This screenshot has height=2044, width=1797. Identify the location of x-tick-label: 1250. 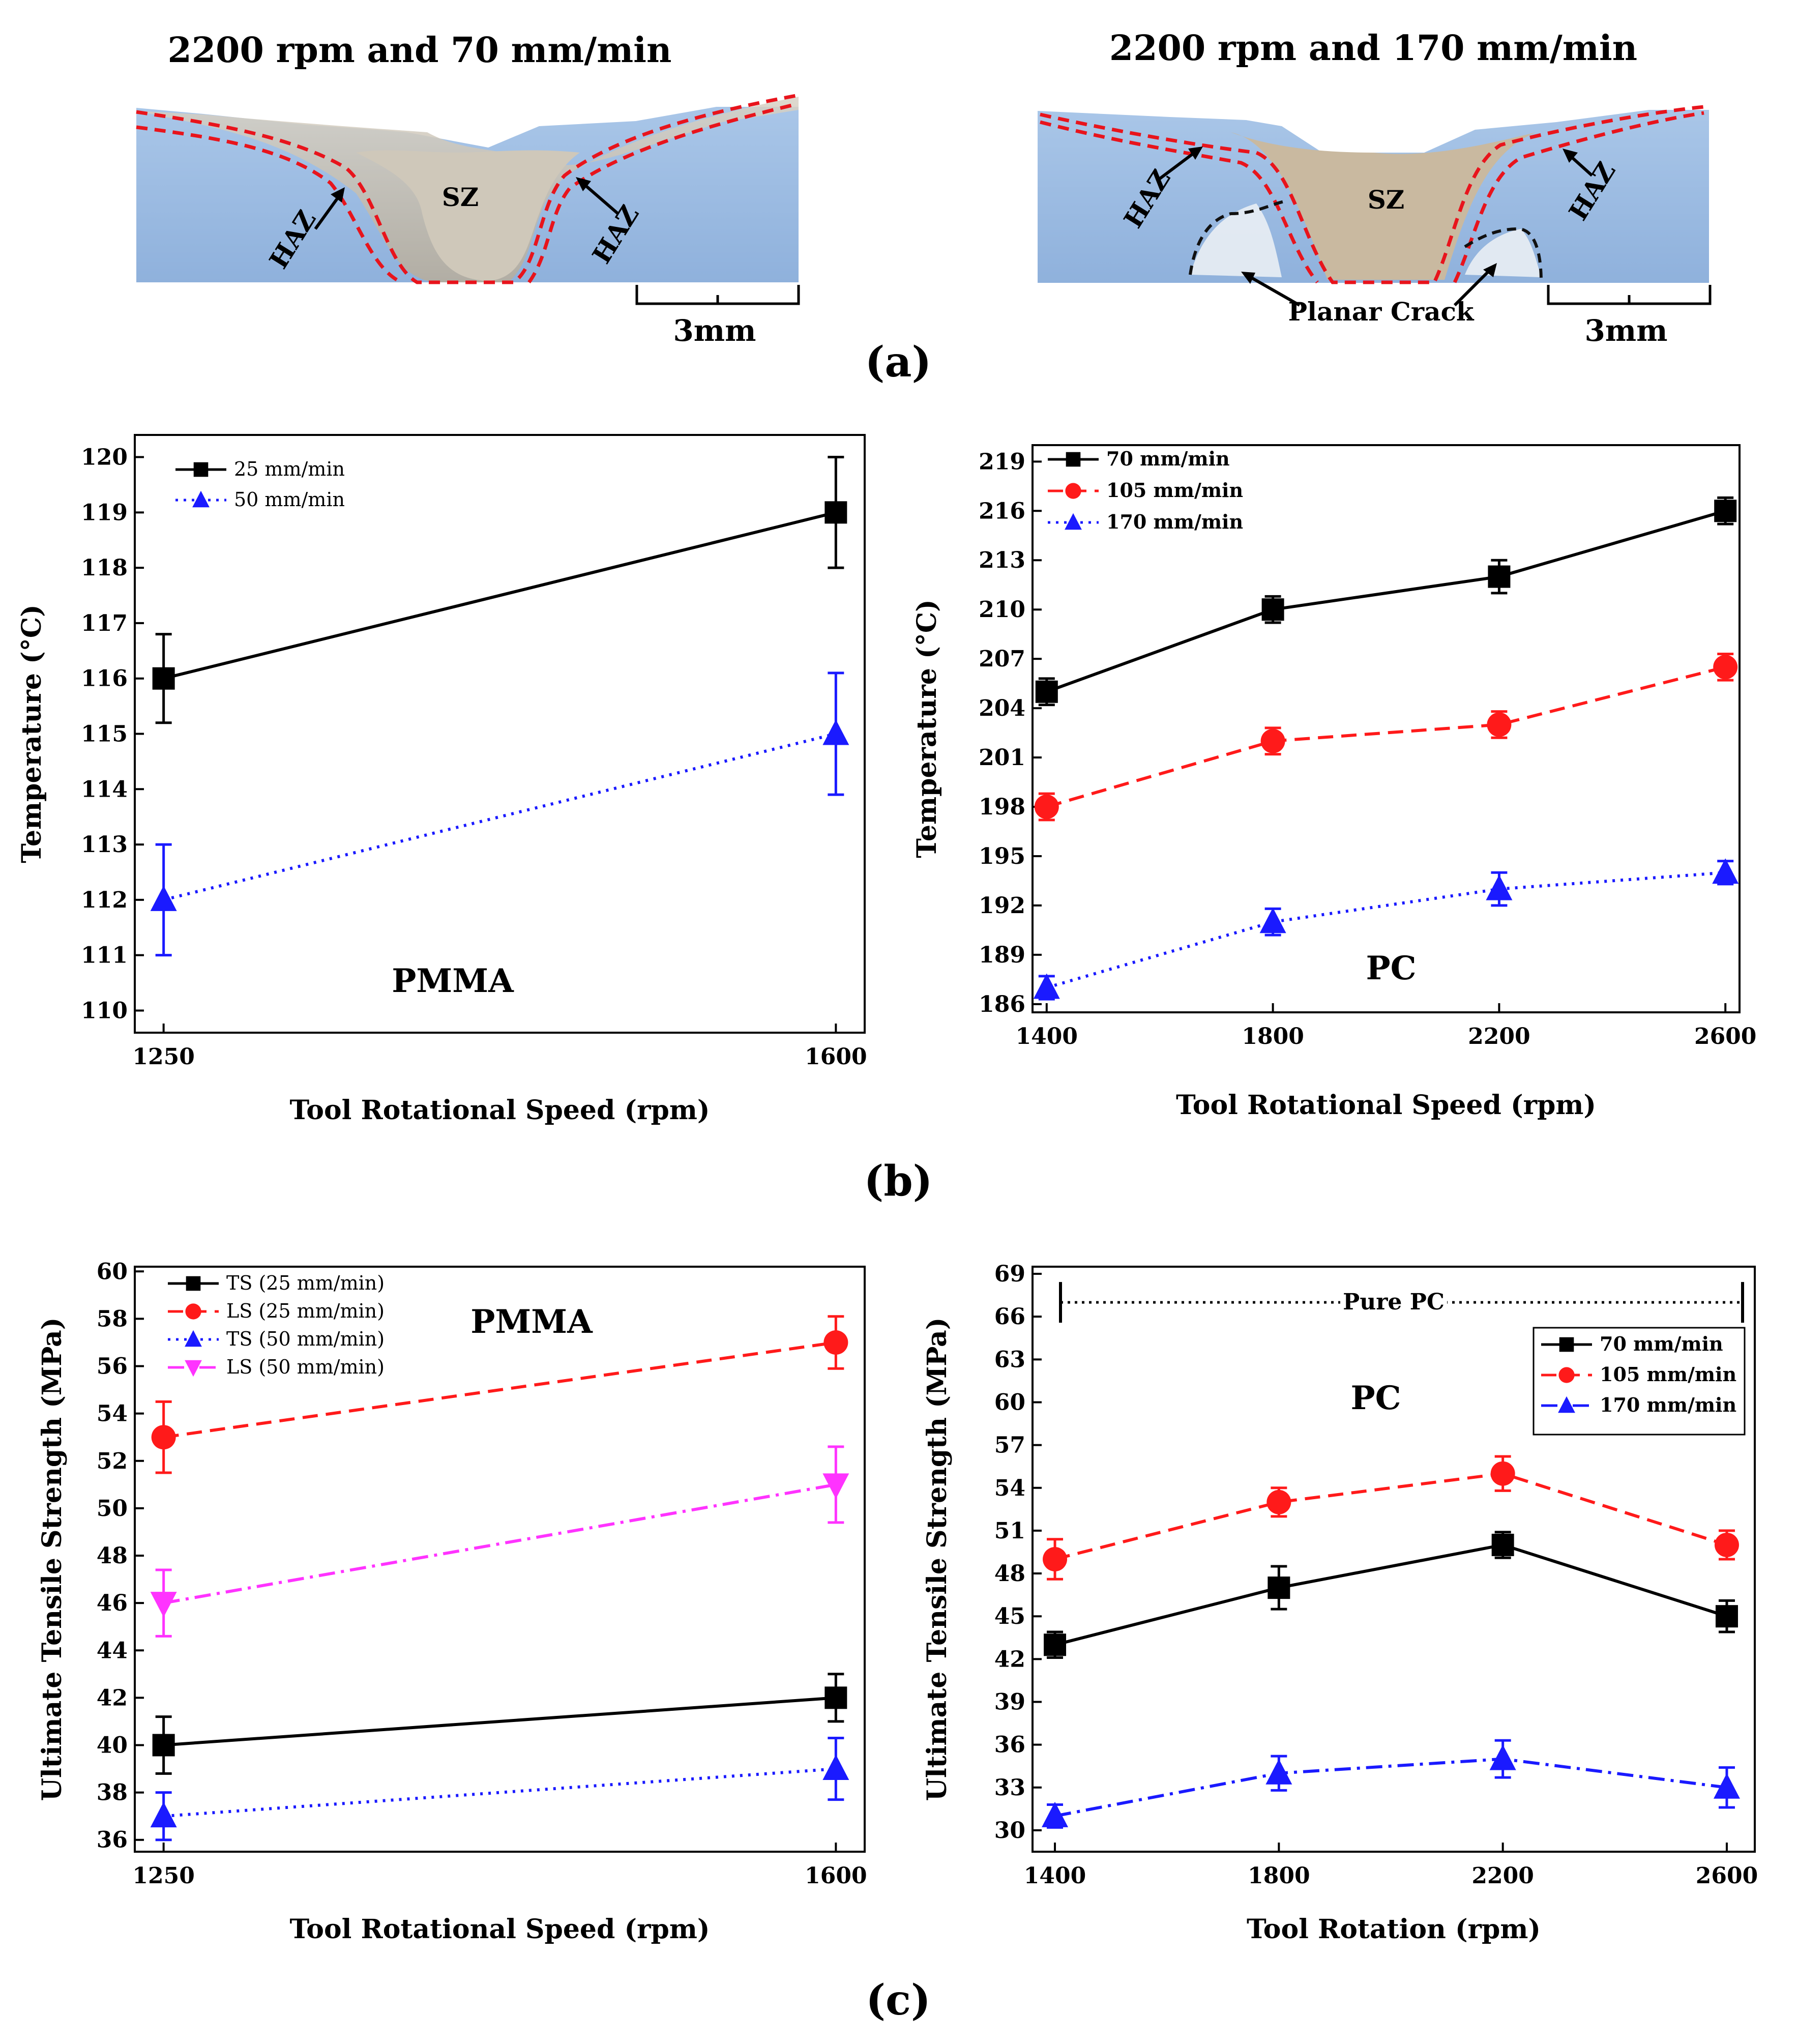
(163, 1876).